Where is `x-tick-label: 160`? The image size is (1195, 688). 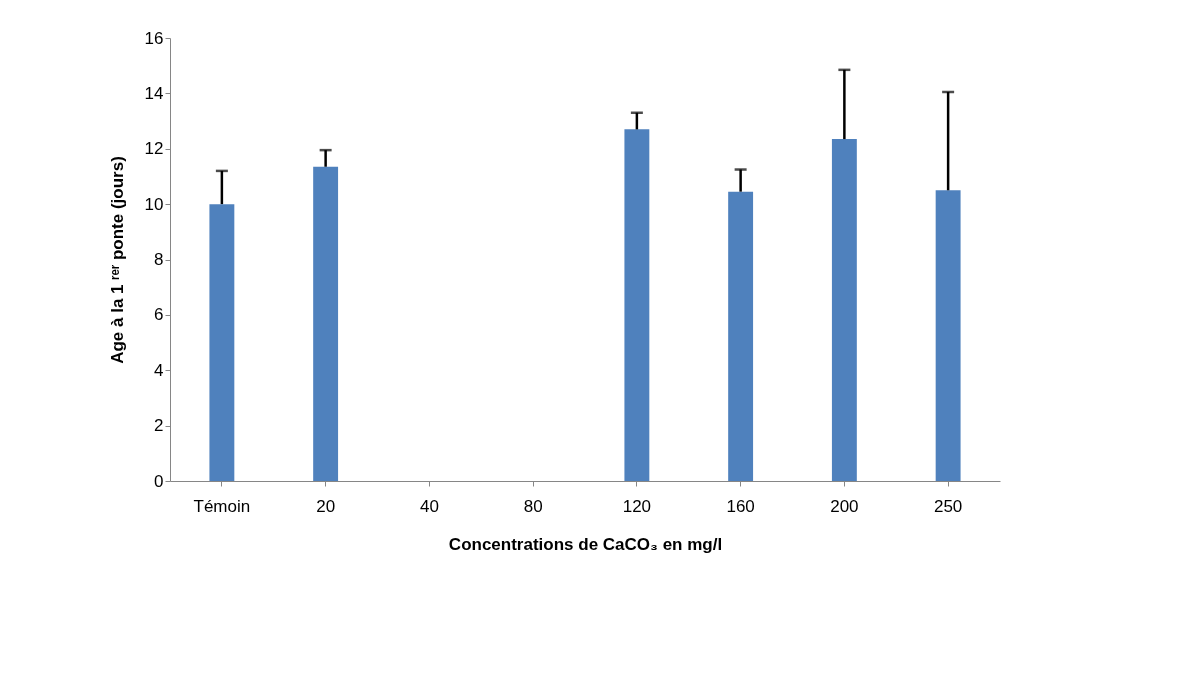 x-tick-label: 160 is located at coordinates (740, 506).